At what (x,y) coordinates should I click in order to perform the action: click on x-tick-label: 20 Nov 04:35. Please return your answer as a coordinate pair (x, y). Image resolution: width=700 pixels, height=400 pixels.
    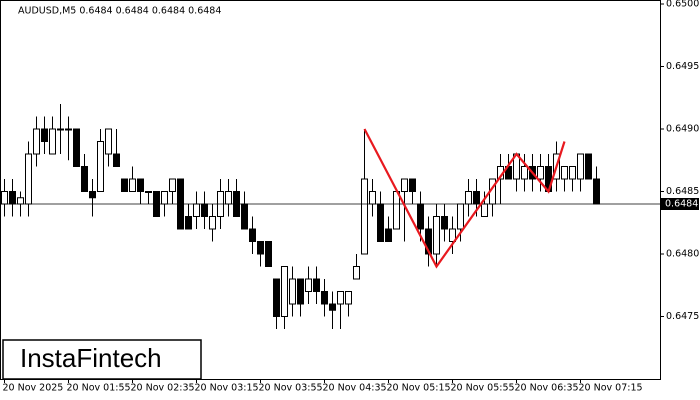
    Looking at the image, I should click on (355, 388).